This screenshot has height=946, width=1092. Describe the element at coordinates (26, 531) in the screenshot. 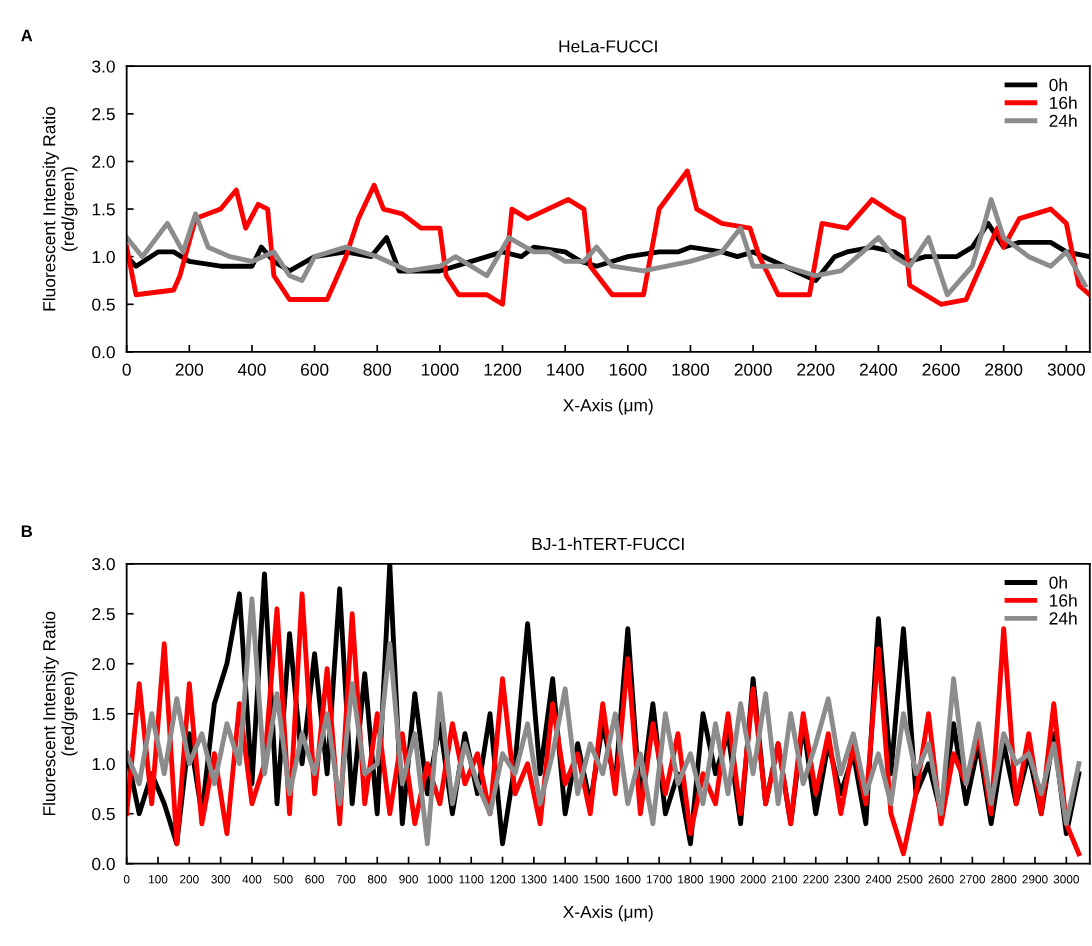

I see `text: B` at that location.